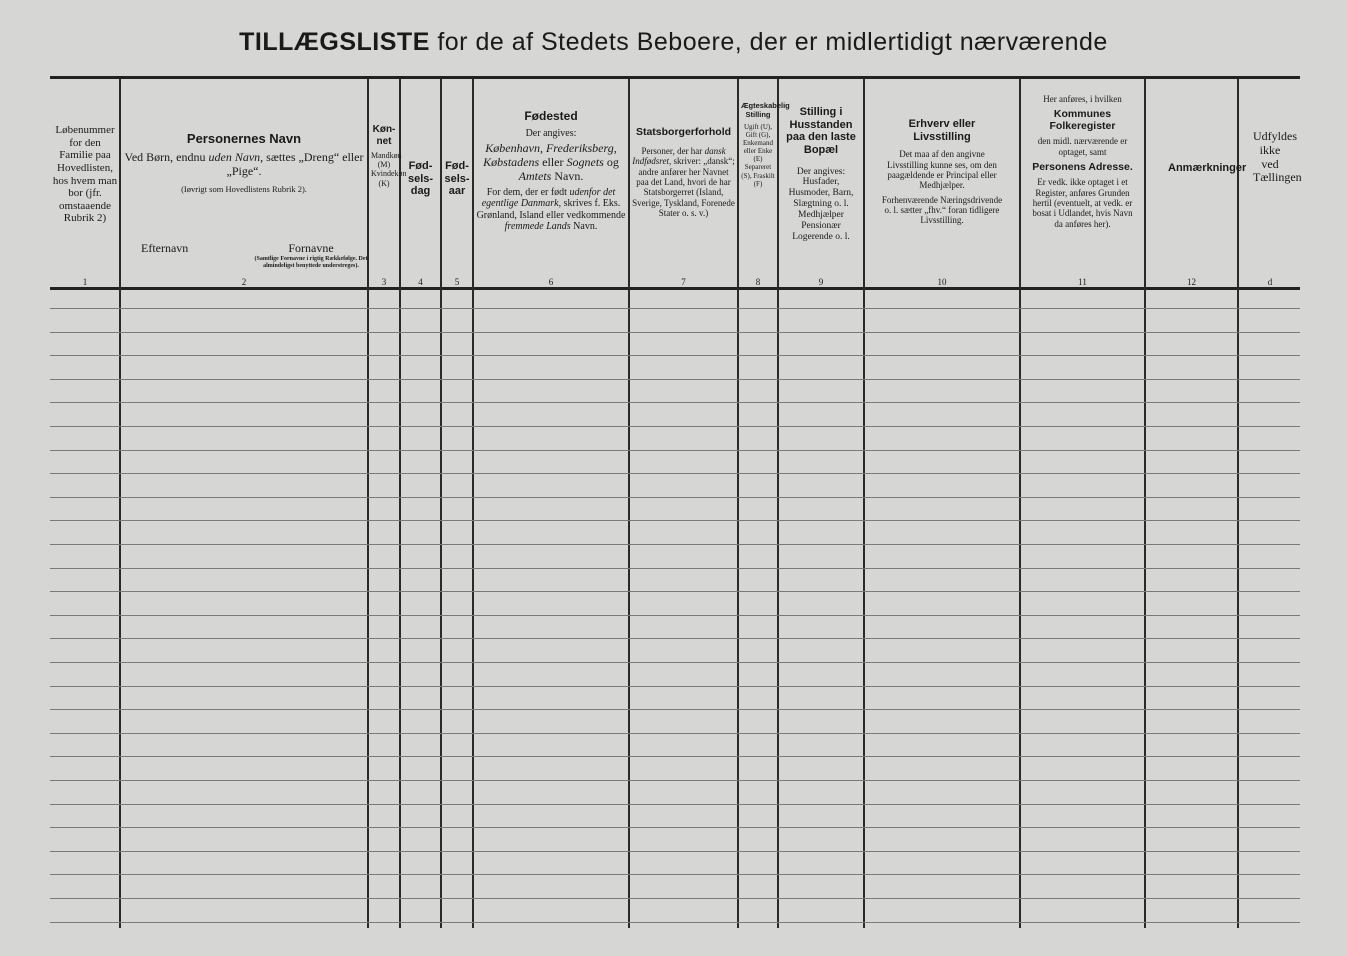 This screenshot has height=956, width=1347. I want to click on col-text: udenfor det egentlige Danmark,, so click(548, 198).